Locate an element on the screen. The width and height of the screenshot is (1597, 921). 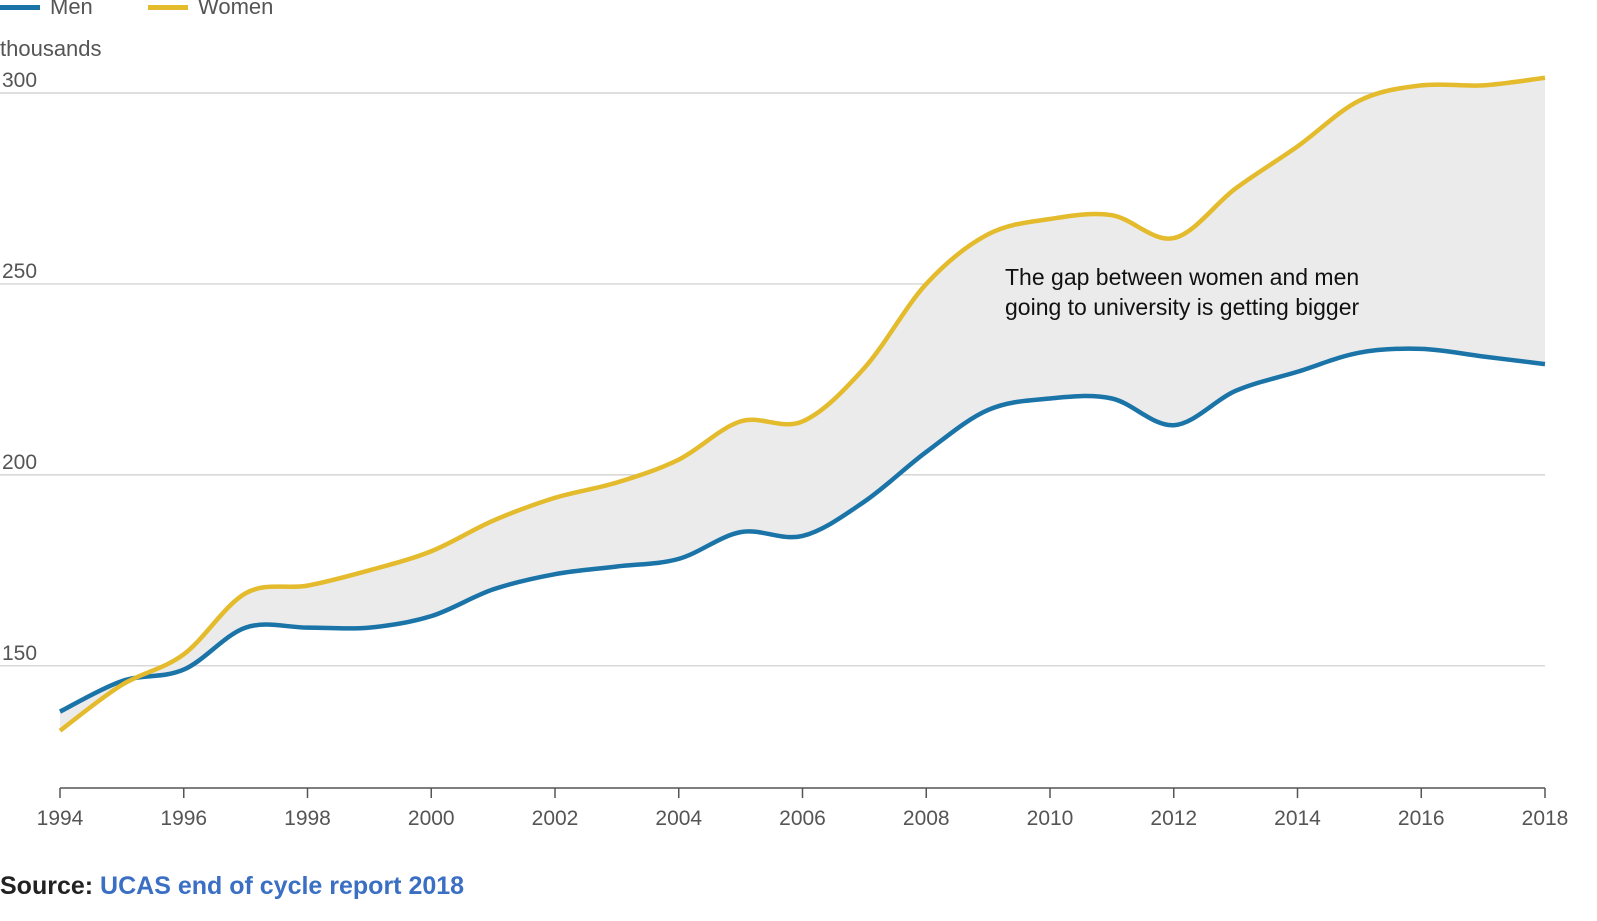
y-tick-label-200: 200 is located at coordinates (19, 462).